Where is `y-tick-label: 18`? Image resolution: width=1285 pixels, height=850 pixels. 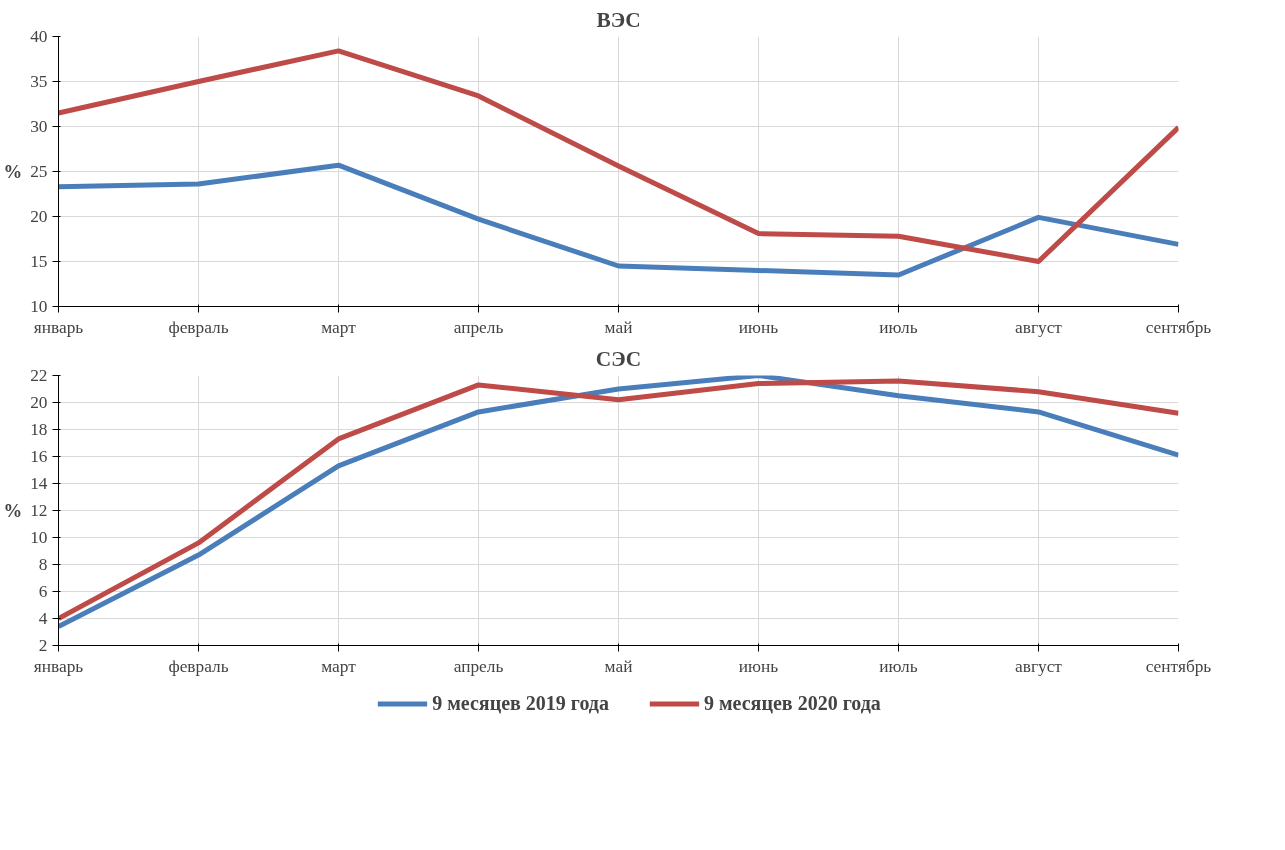
y-tick-label: 18 is located at coordinates (39, 429).